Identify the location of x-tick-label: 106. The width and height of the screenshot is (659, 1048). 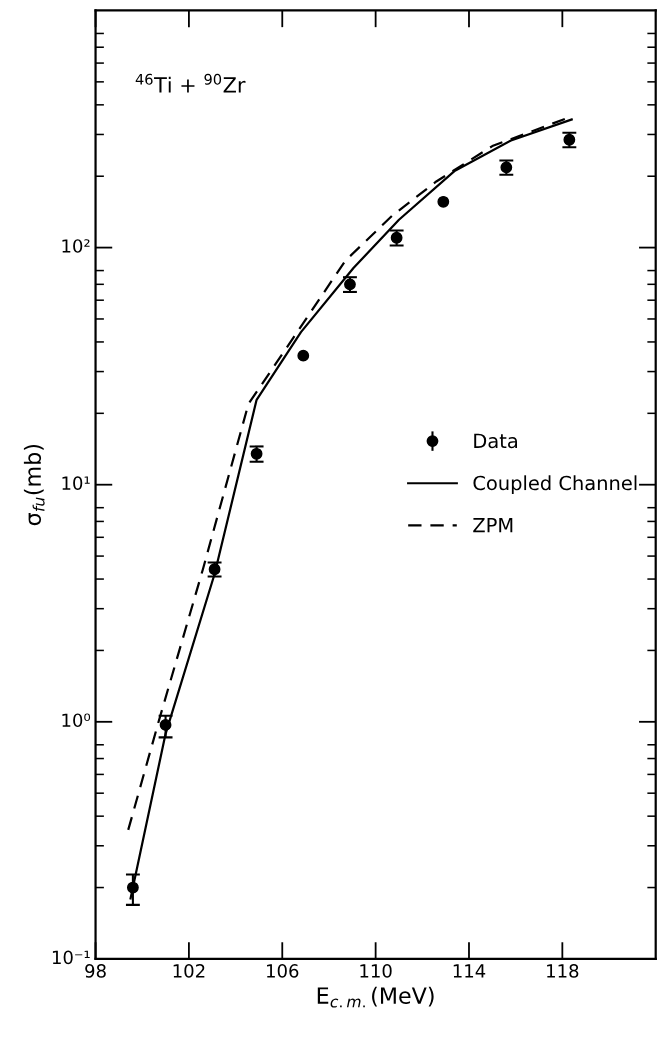
(283, 971).